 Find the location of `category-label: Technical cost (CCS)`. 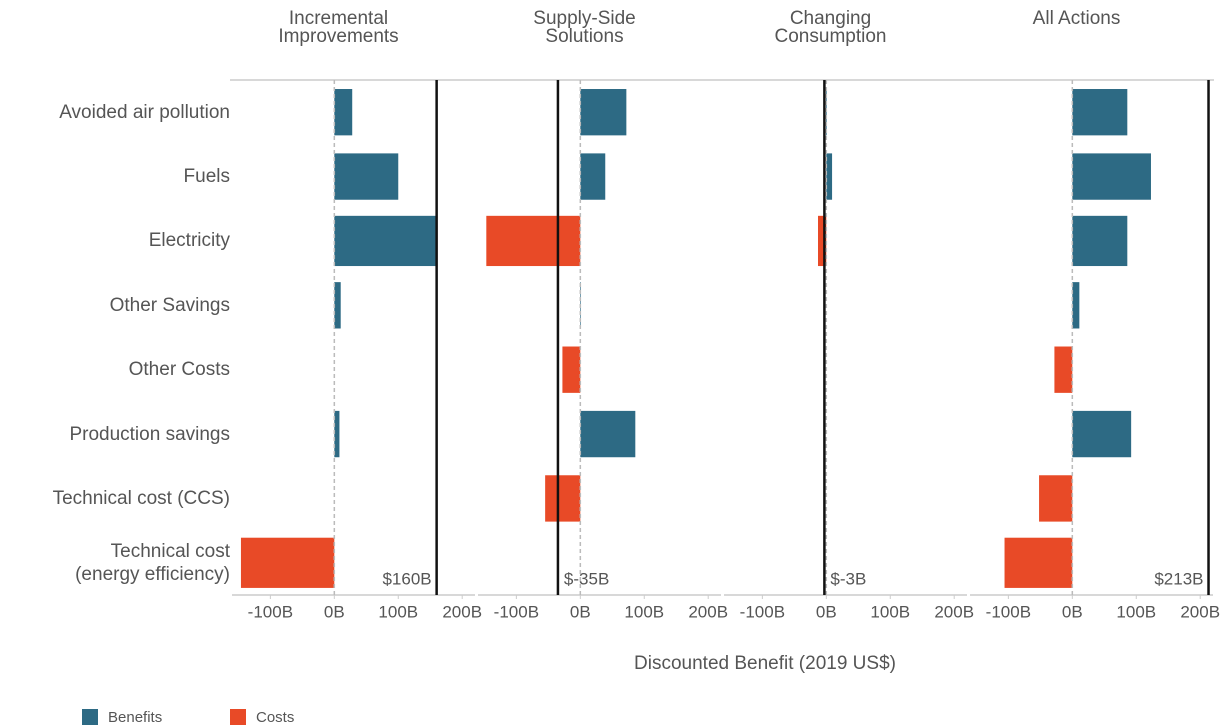

category-label: Technical cost (CCS) is located at coordinates (141, 498).